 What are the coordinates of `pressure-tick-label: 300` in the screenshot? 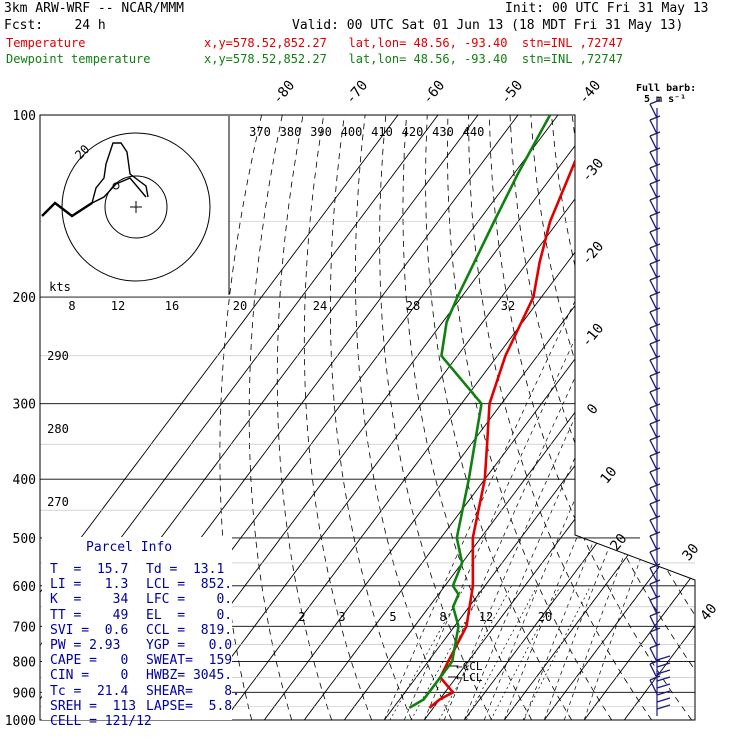 It's located at (24, 405).